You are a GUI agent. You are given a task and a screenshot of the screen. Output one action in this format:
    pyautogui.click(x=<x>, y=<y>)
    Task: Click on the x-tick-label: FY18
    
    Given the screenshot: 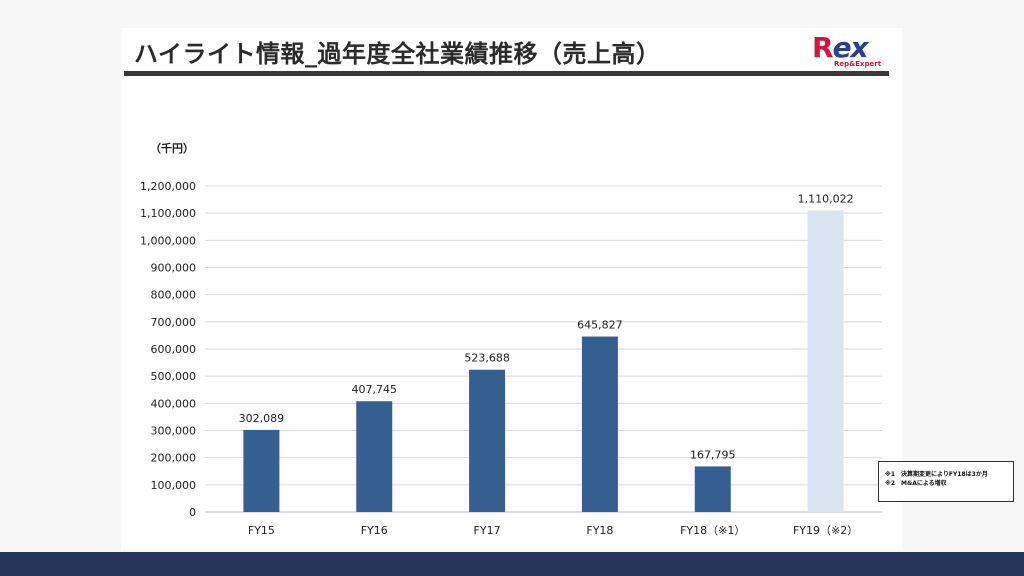 What is the action you would take?
    pyautogui.click(x=599, y=530)
    